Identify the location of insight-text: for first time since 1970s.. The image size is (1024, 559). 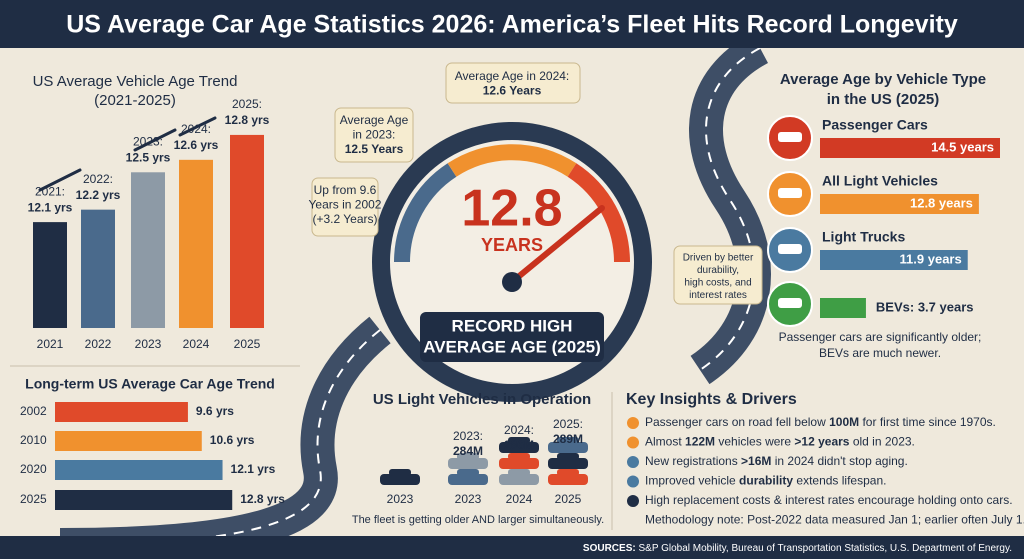
(927, 422).